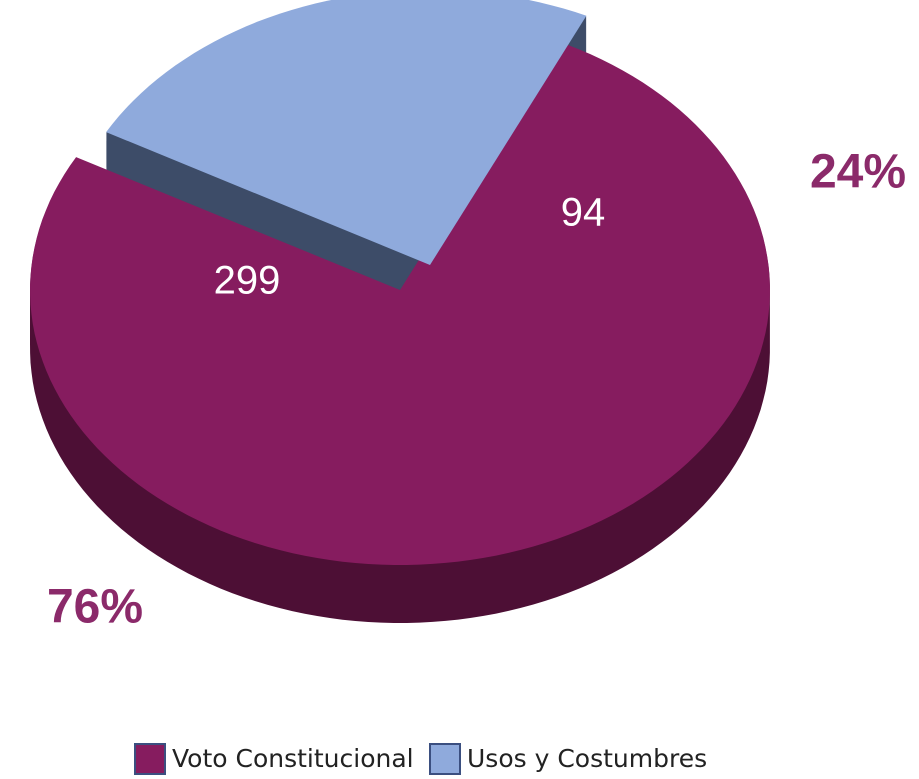 Image resolution: width=919 pixels, height=779 pixels. What do you see at coordinates (247, 281) in the screenshot?
I see `value-label: 299` at bounding box center [247, 281].